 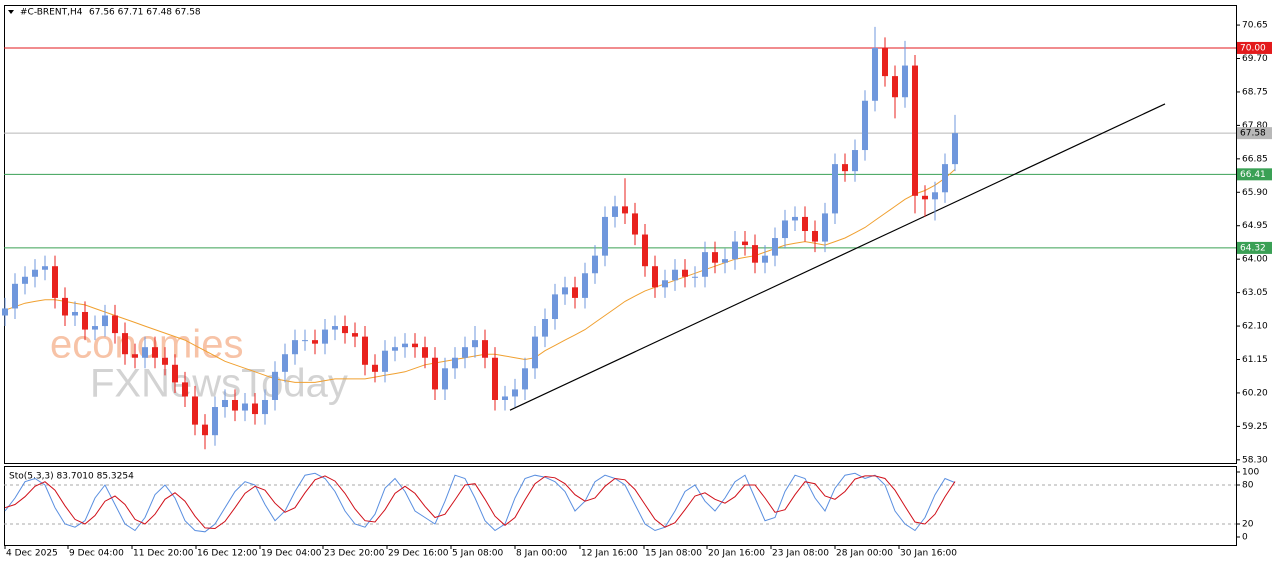 What do you see at coordinates (32, 554) in the screenshot?
I see `x-tick-label: 4 Dec 2025` at bounding box center [32, 554].